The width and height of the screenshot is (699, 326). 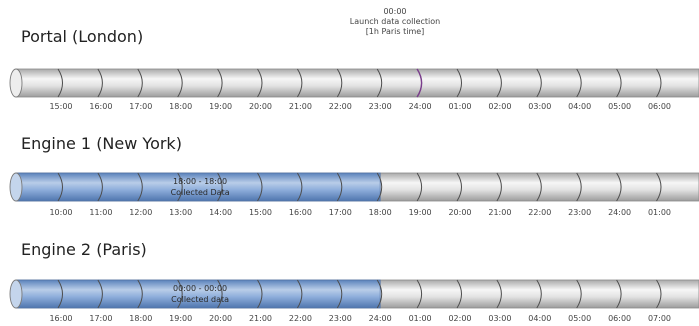 I want to click on launch-marker, so click(x=419, y=83).